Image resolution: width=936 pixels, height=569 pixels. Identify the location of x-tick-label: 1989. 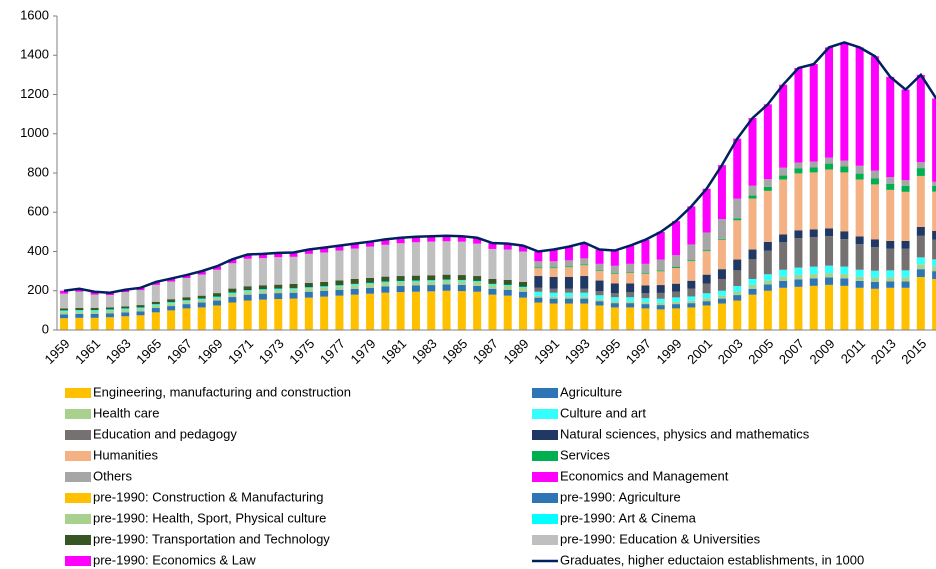
(516, 351).